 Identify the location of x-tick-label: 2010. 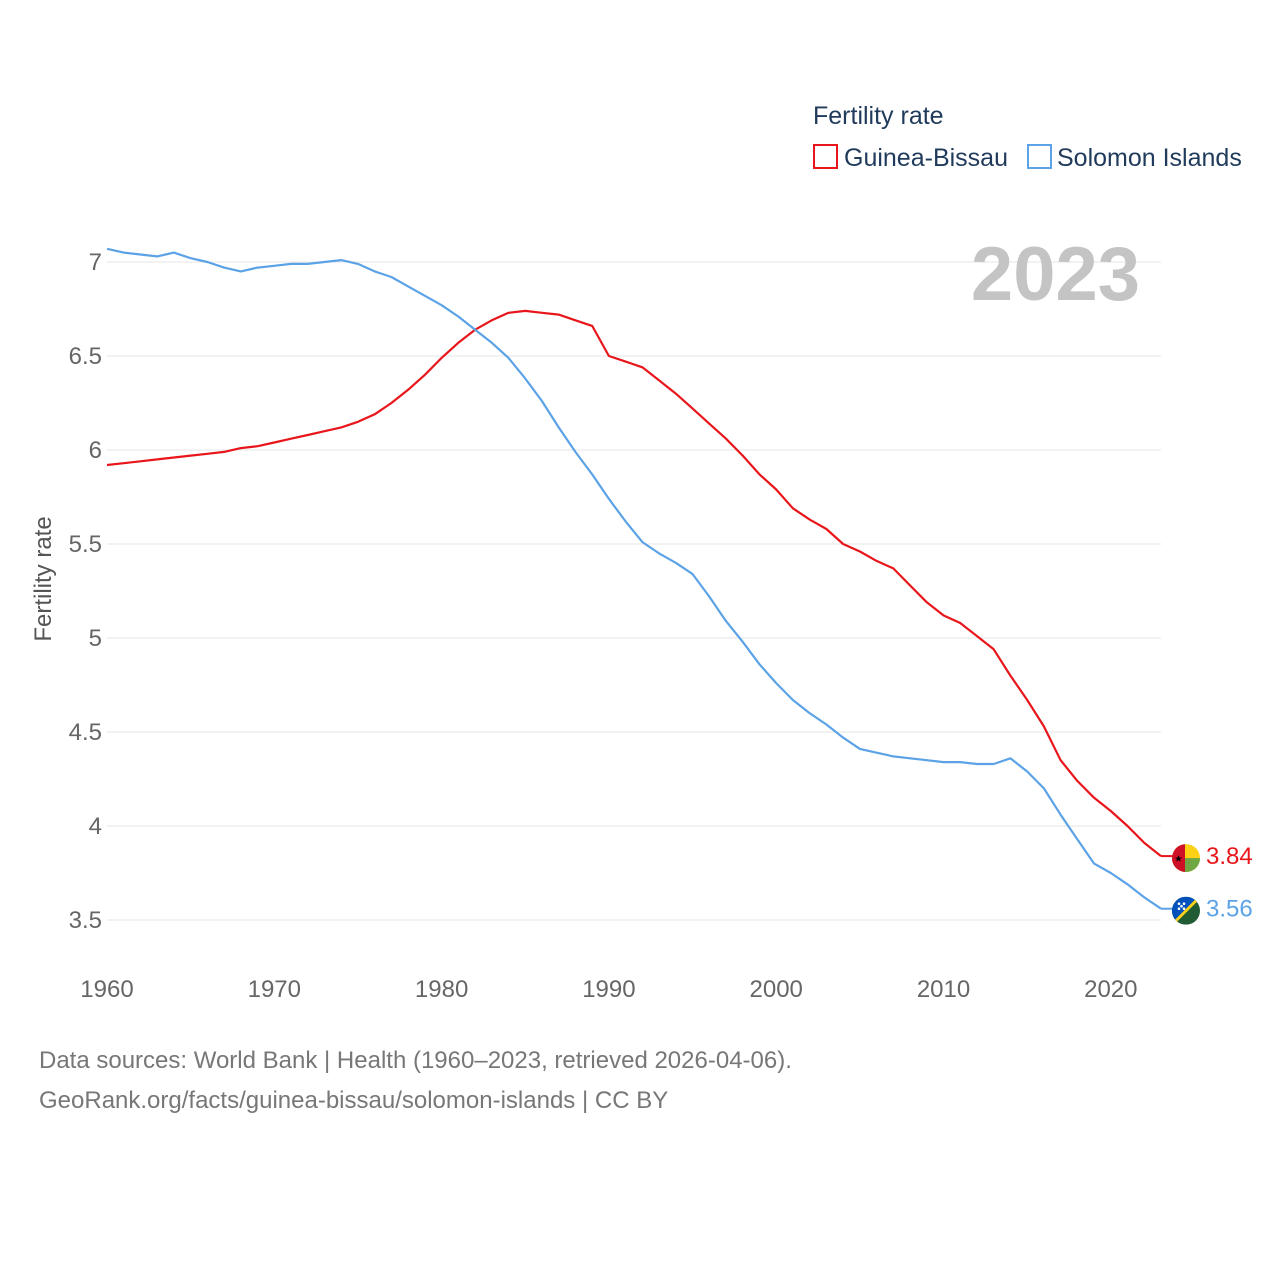
(943, 989).